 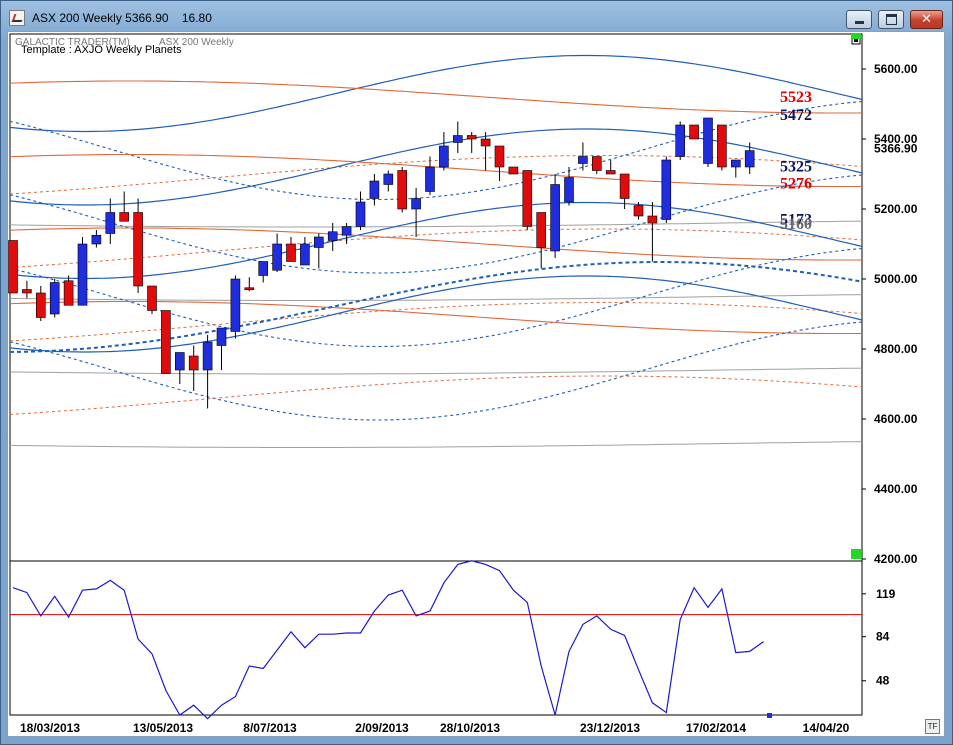 I want to click on blue-bold-dashed-planet-line, so click(x=436, y=307).